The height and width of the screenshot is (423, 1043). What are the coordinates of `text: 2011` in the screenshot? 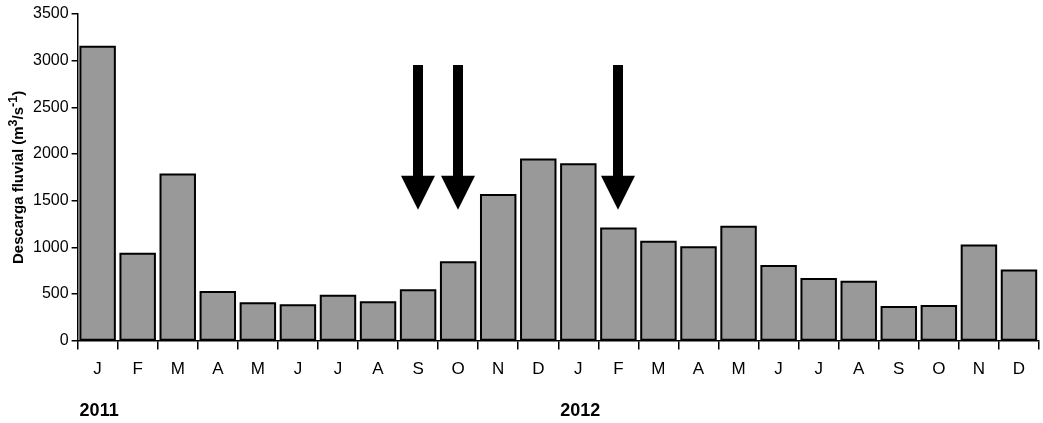 It's located at (99, 410).